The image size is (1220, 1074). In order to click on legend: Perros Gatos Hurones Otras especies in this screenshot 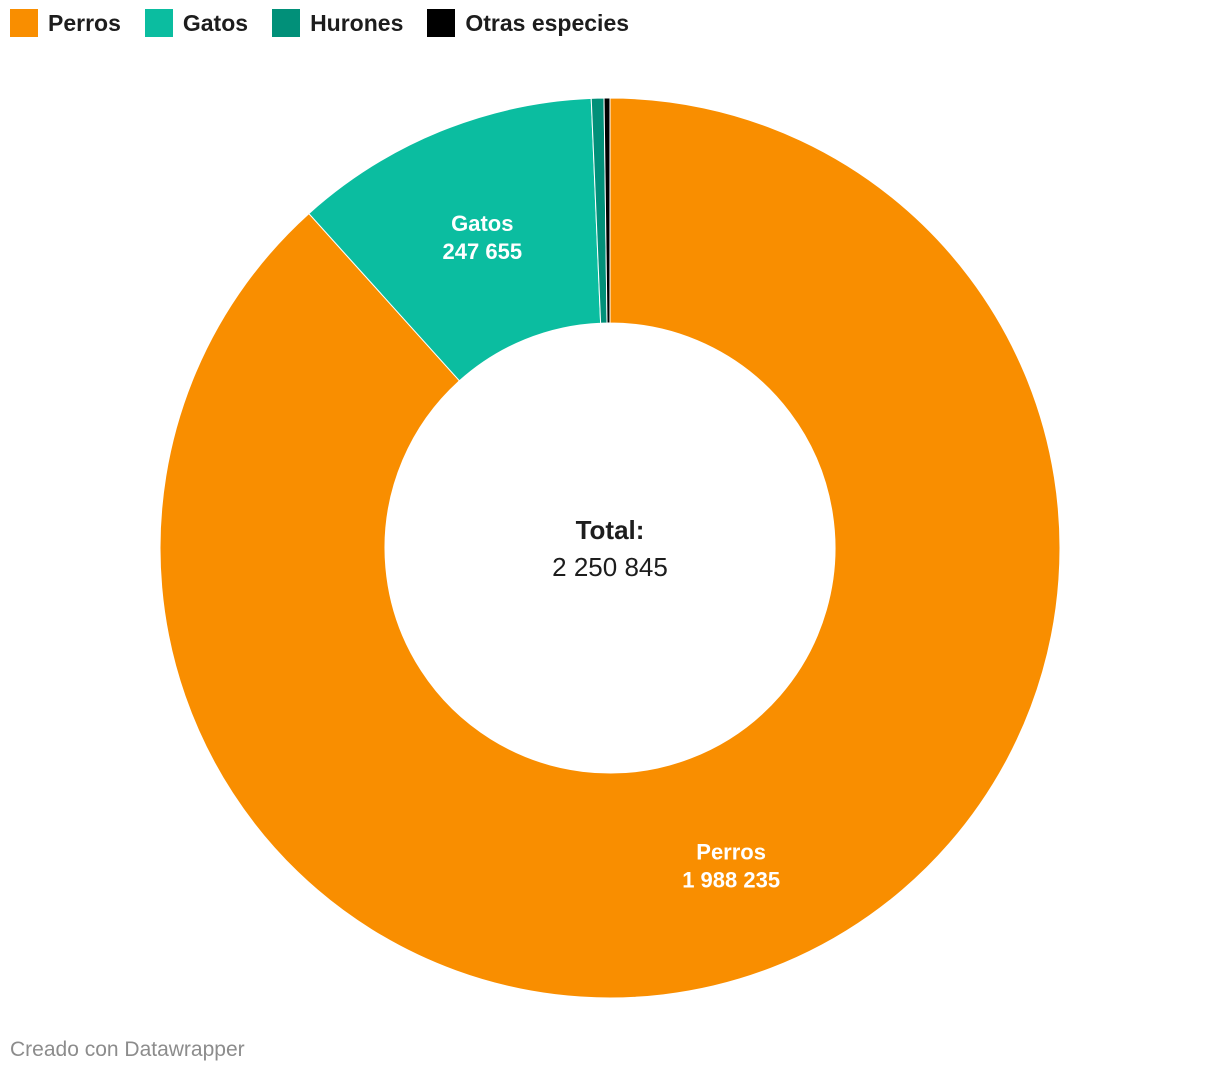, I will do `click(331, 23)`.